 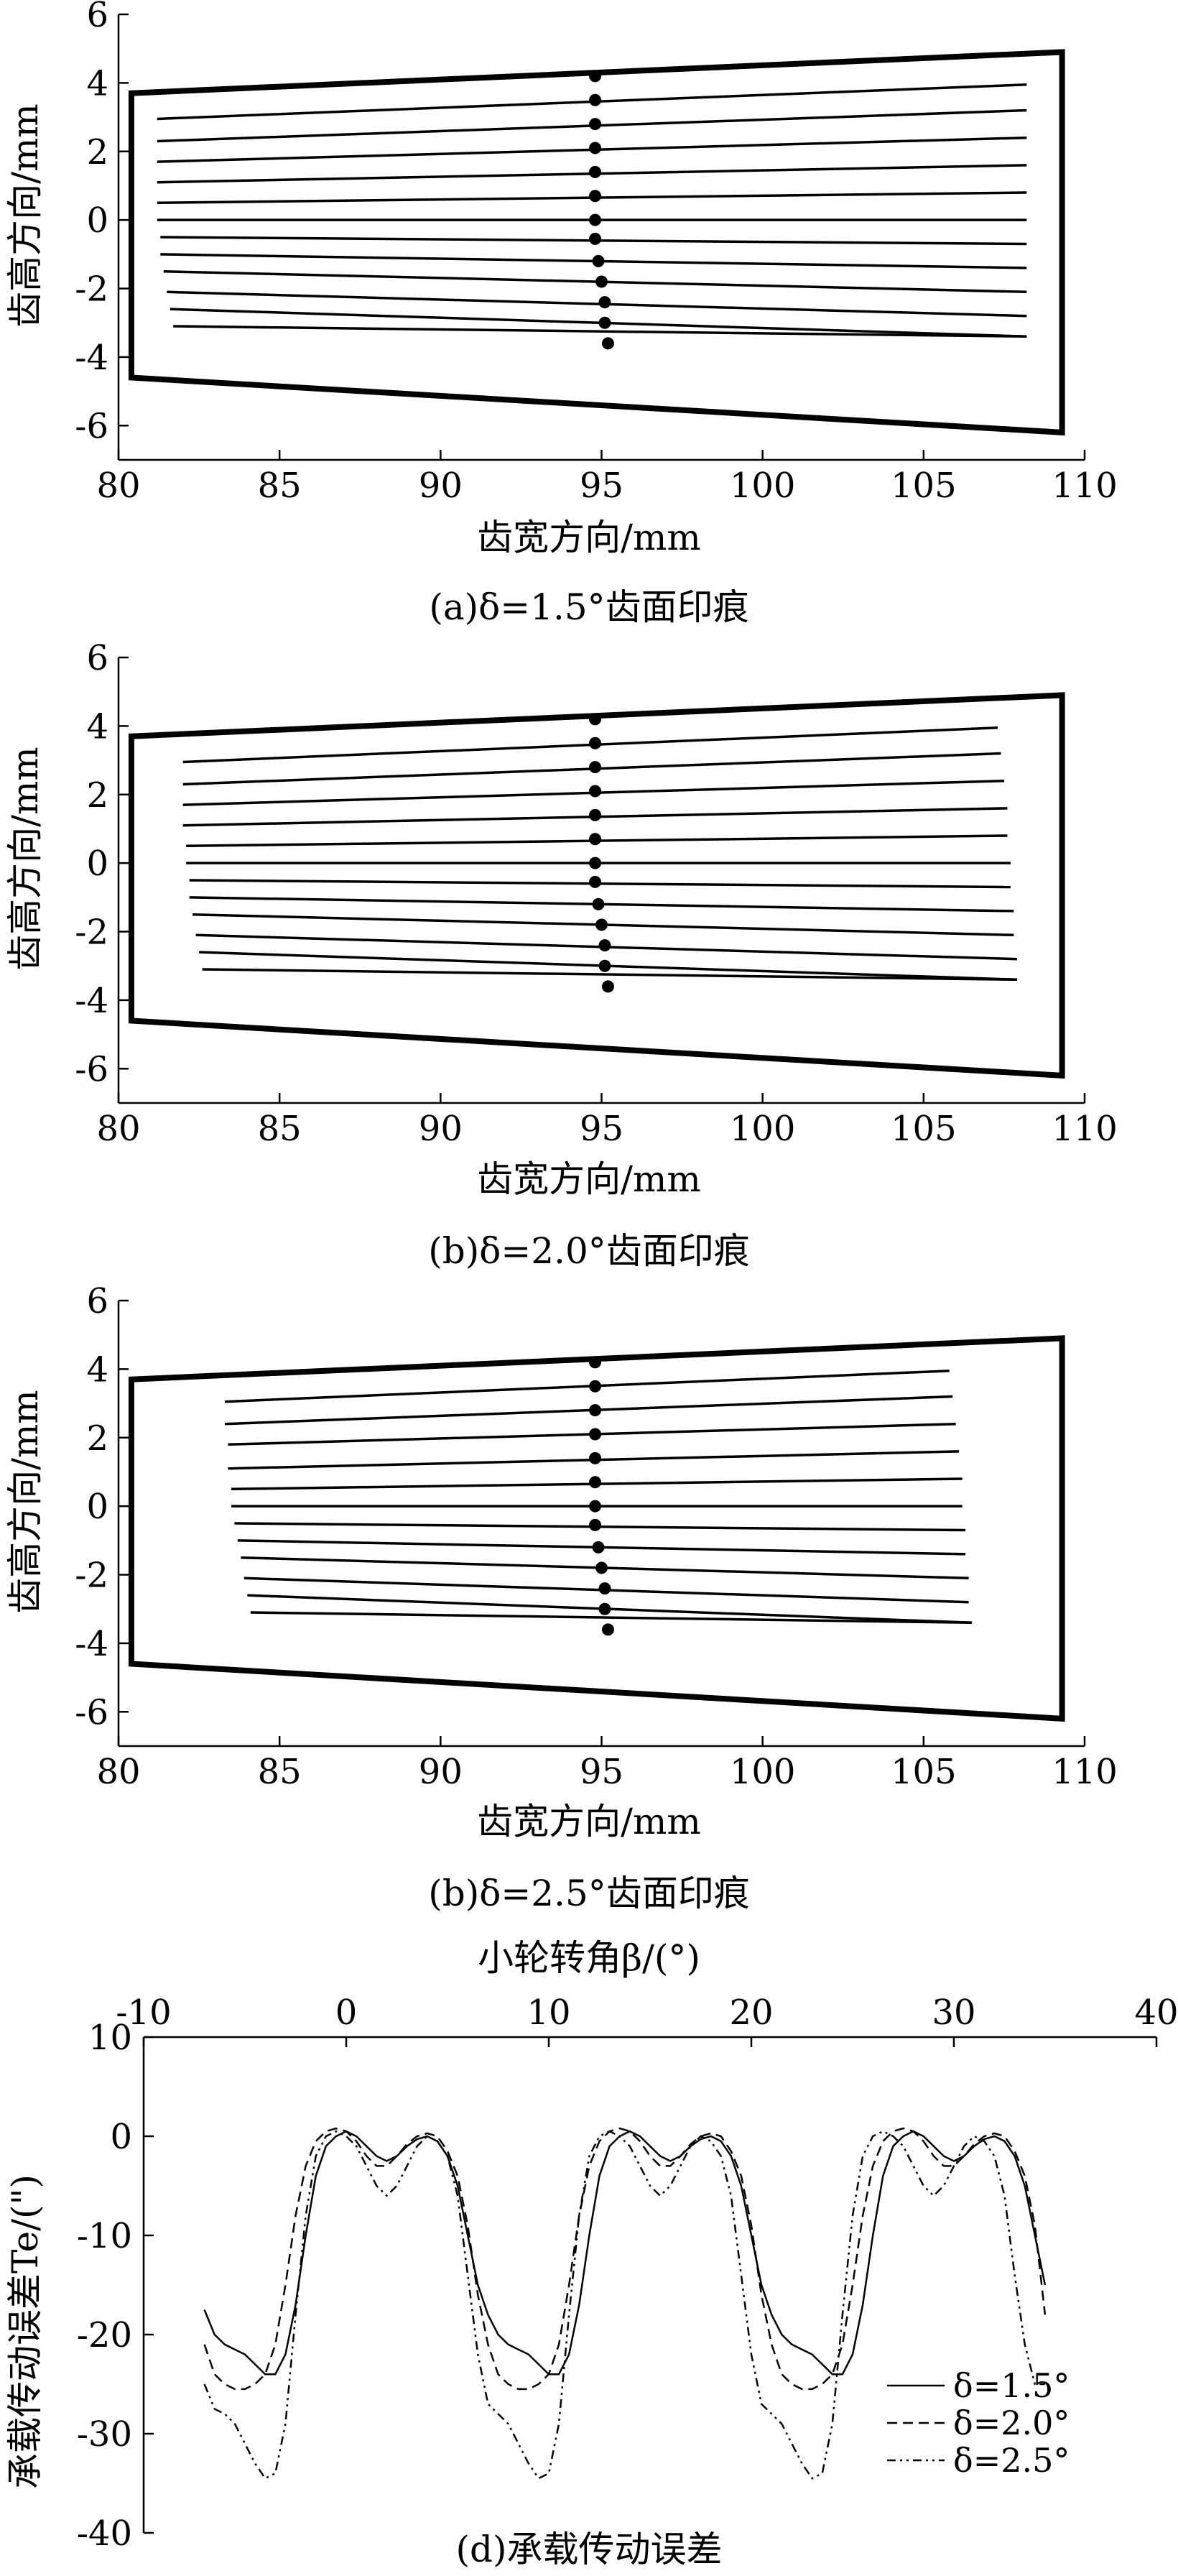 I want to click on panel-b-xtick-label: 80, so click(x=118, y=1129).